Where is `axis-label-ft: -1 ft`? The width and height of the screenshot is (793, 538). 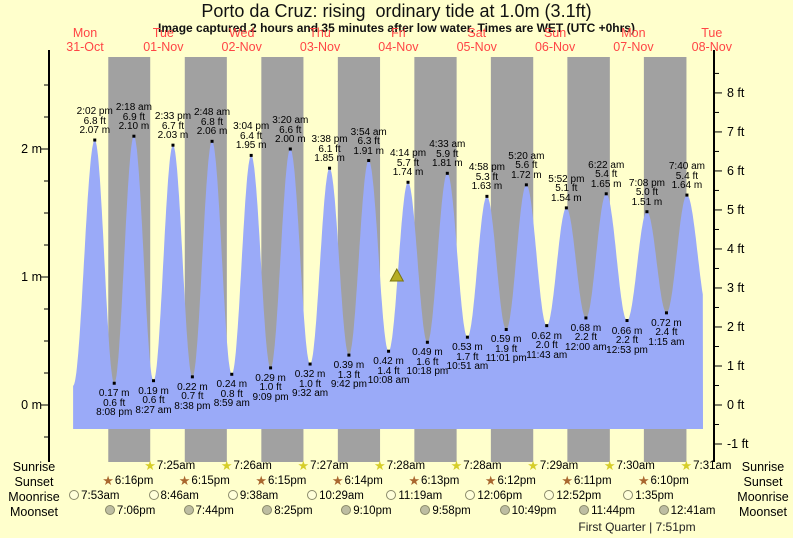
axis-label-ft: -1 ft is located at coordinates (738, 444).